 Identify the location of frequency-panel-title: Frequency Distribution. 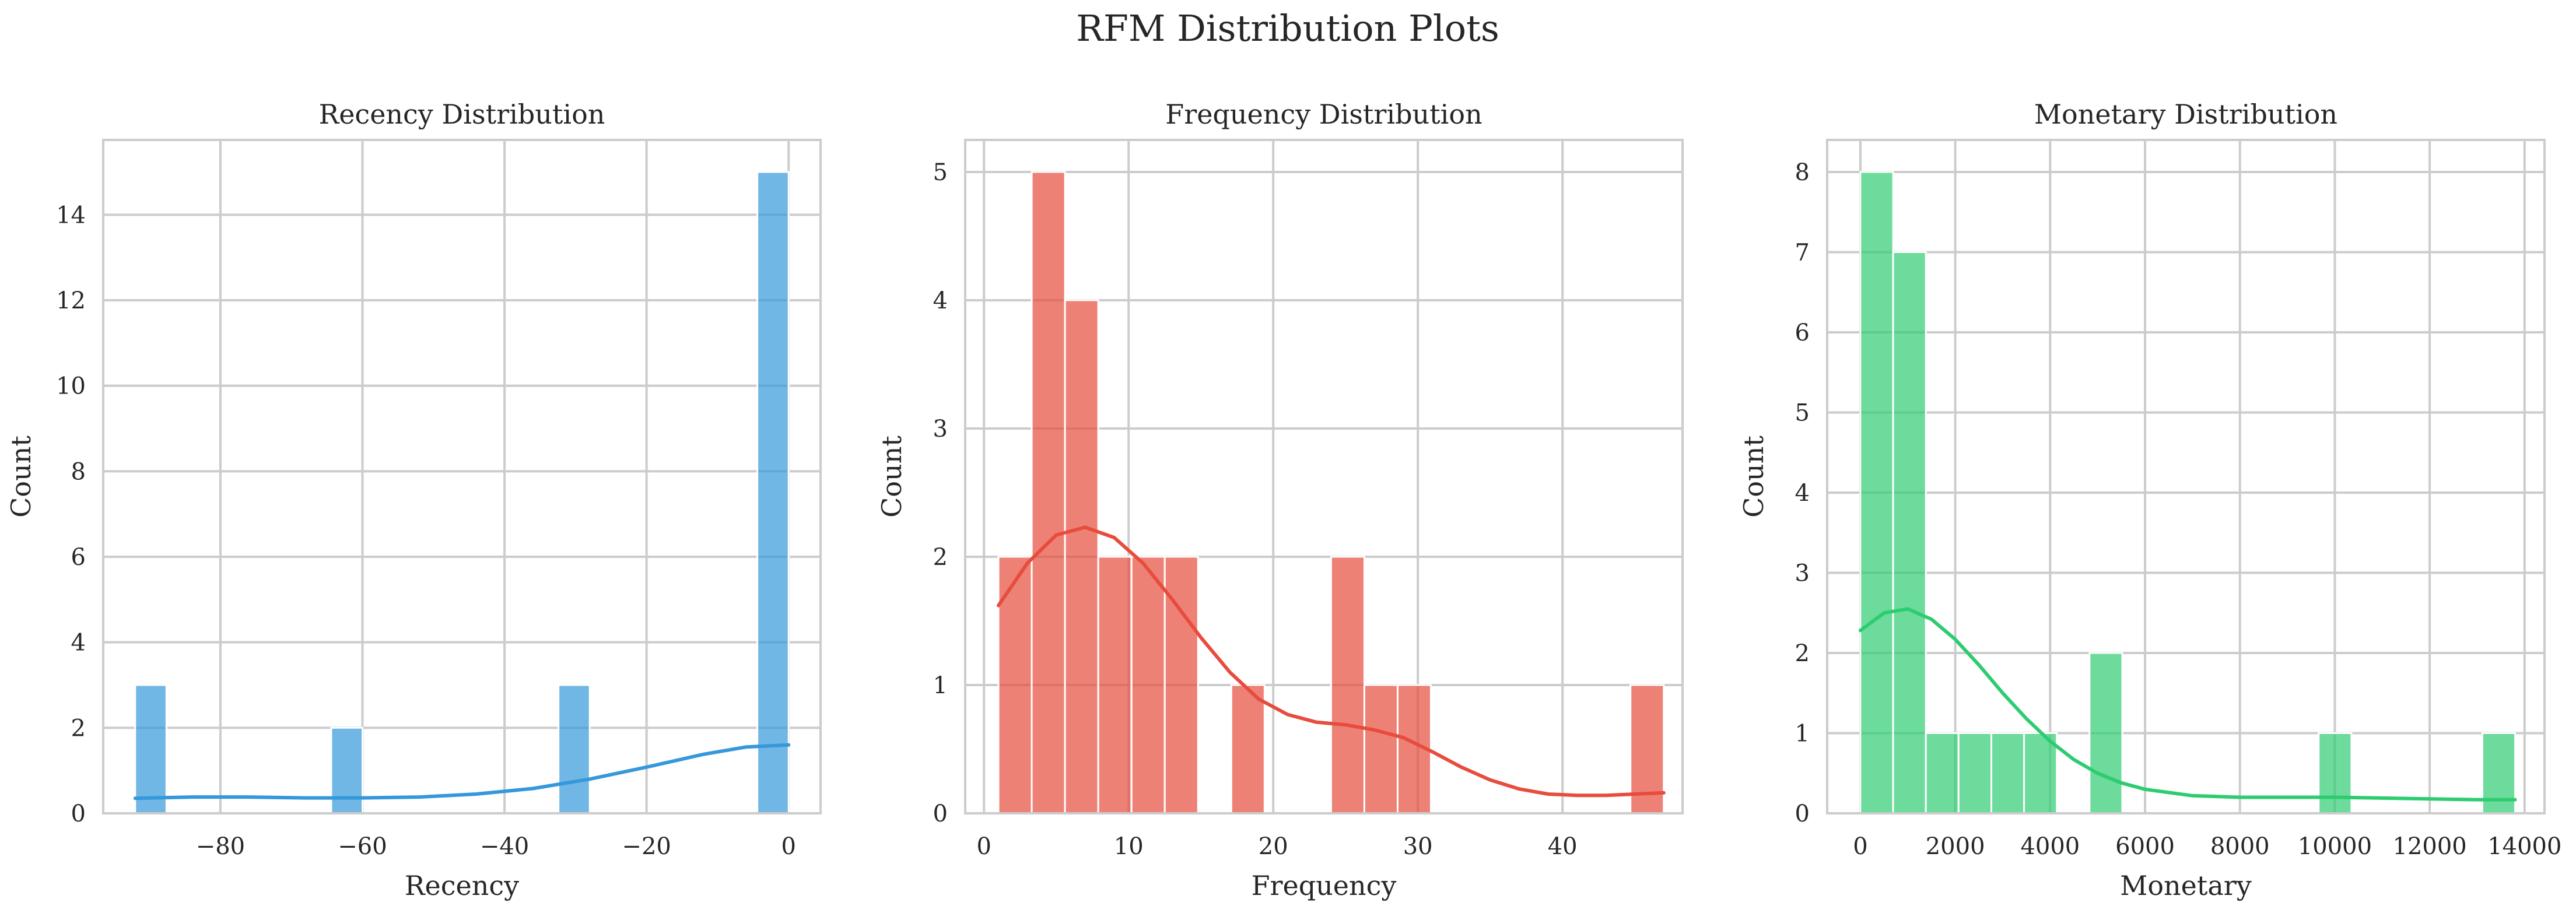
(1323, 114).